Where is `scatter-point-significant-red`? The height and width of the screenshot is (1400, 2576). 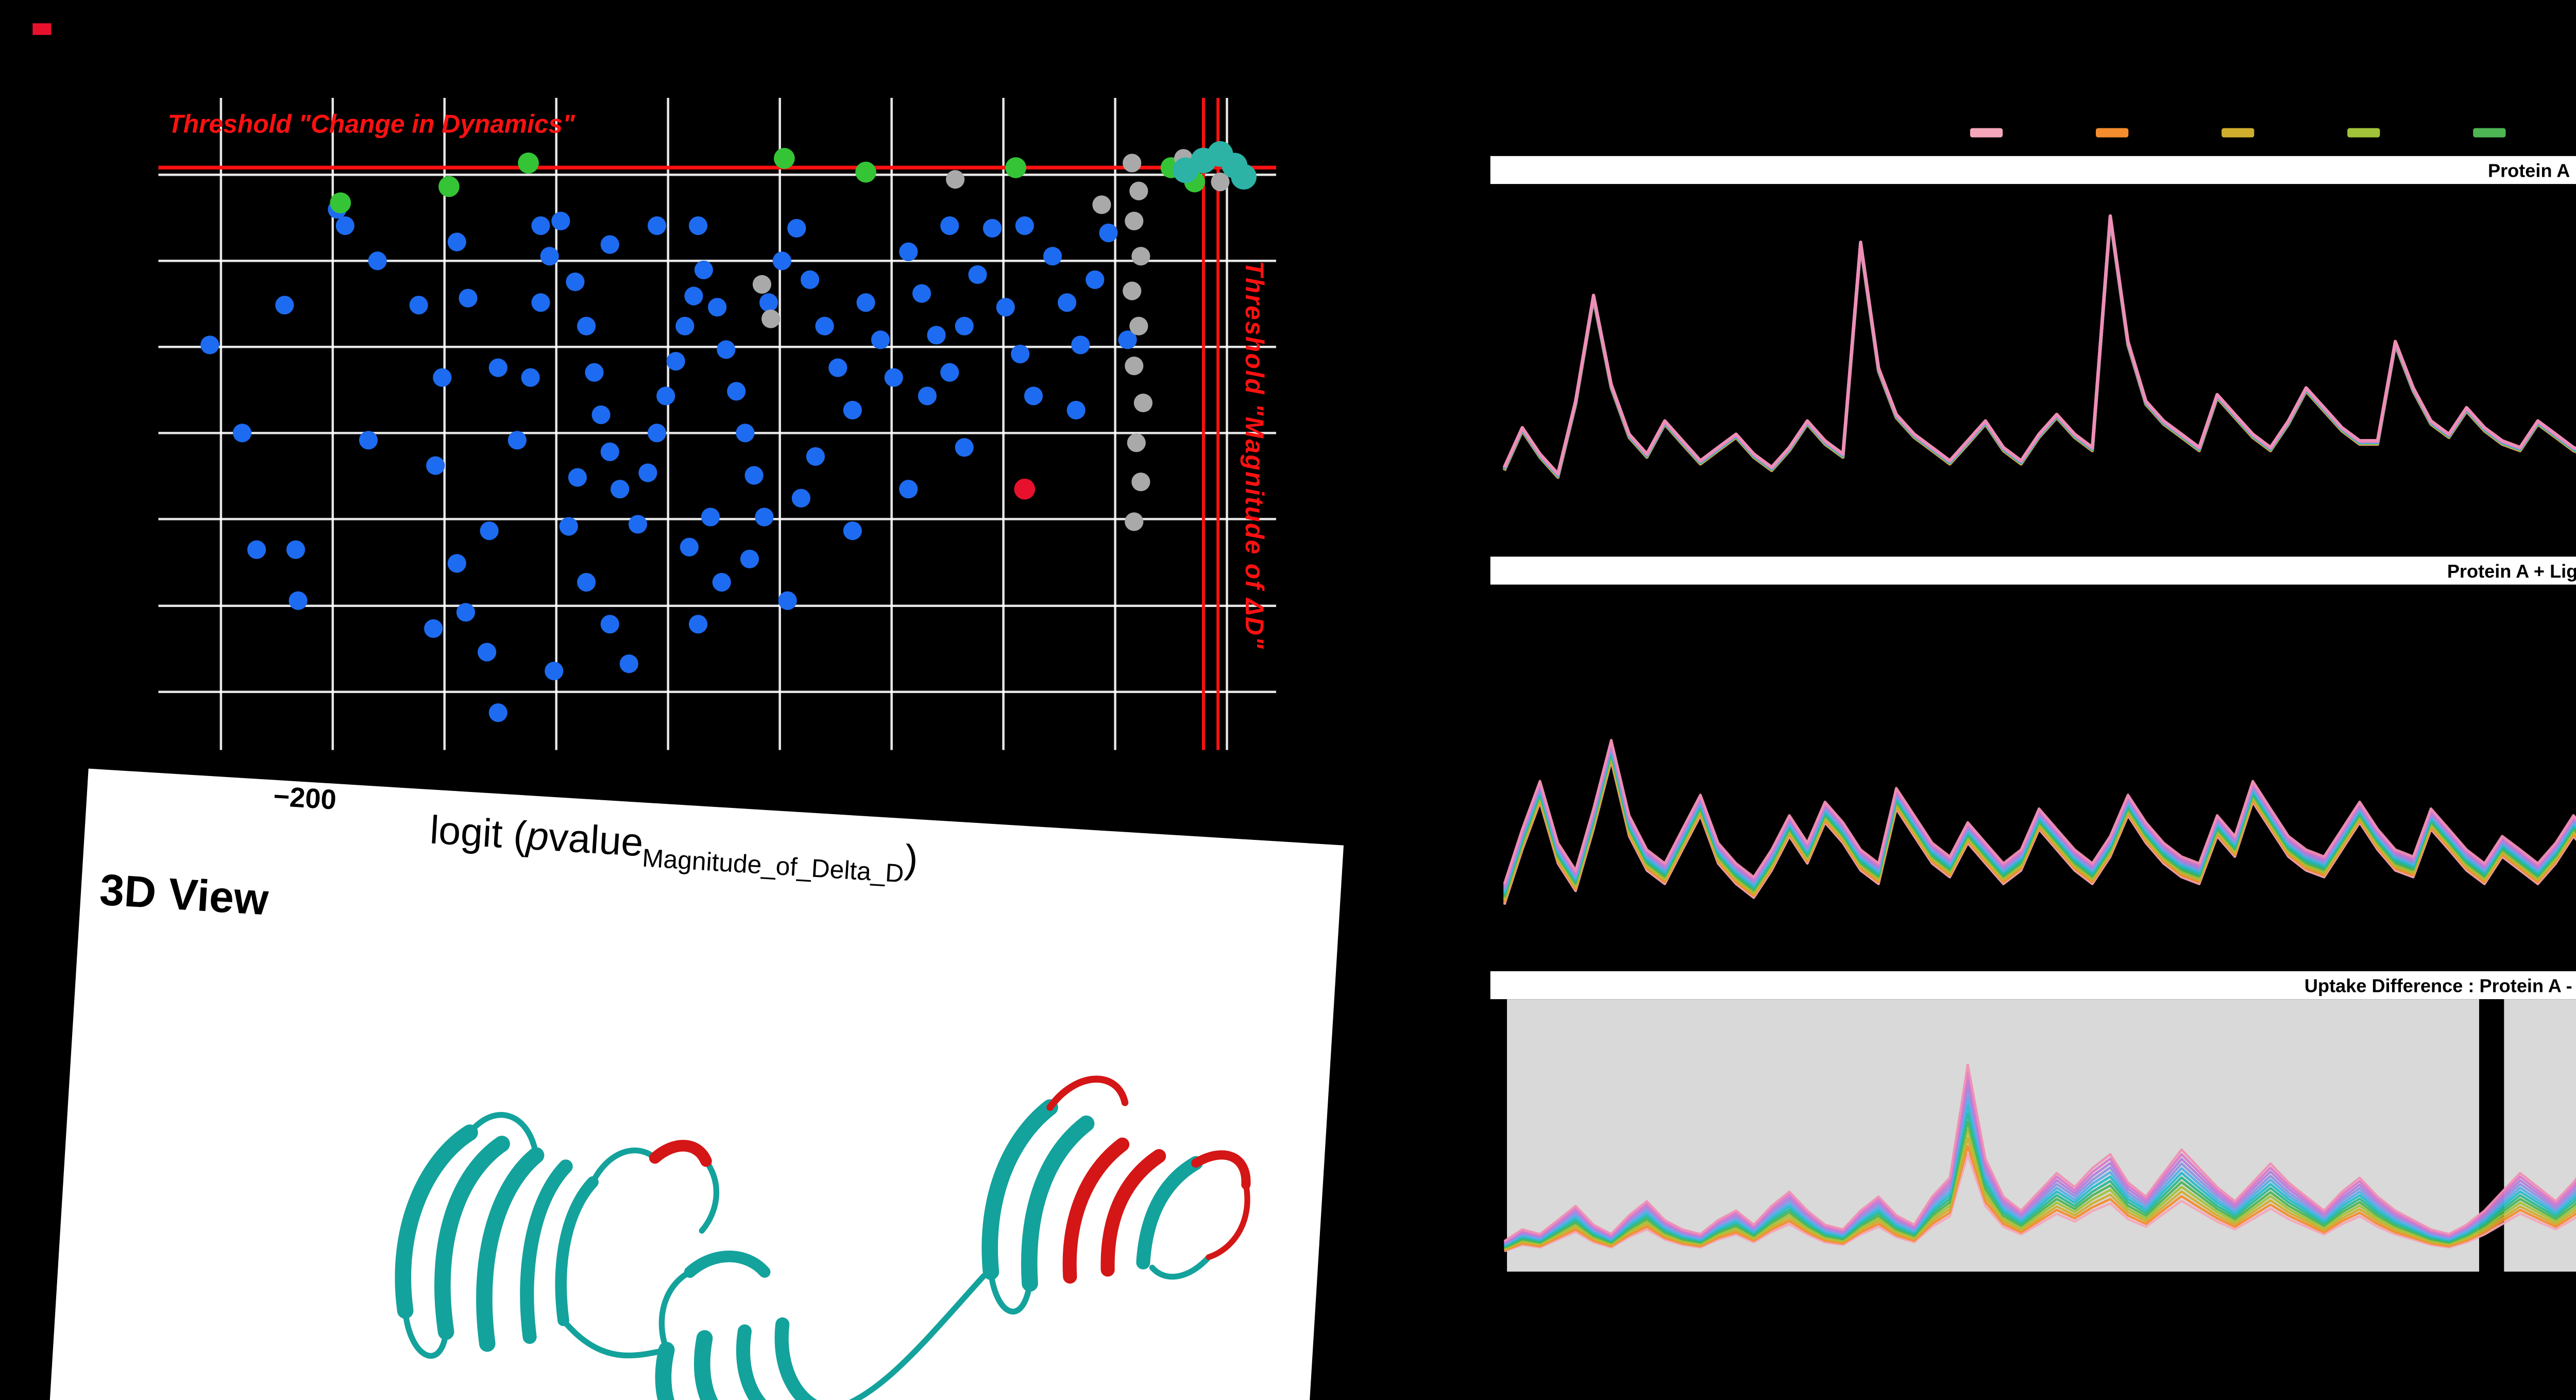 scatter-point-significant-red is located at coordinates (1025, 489).